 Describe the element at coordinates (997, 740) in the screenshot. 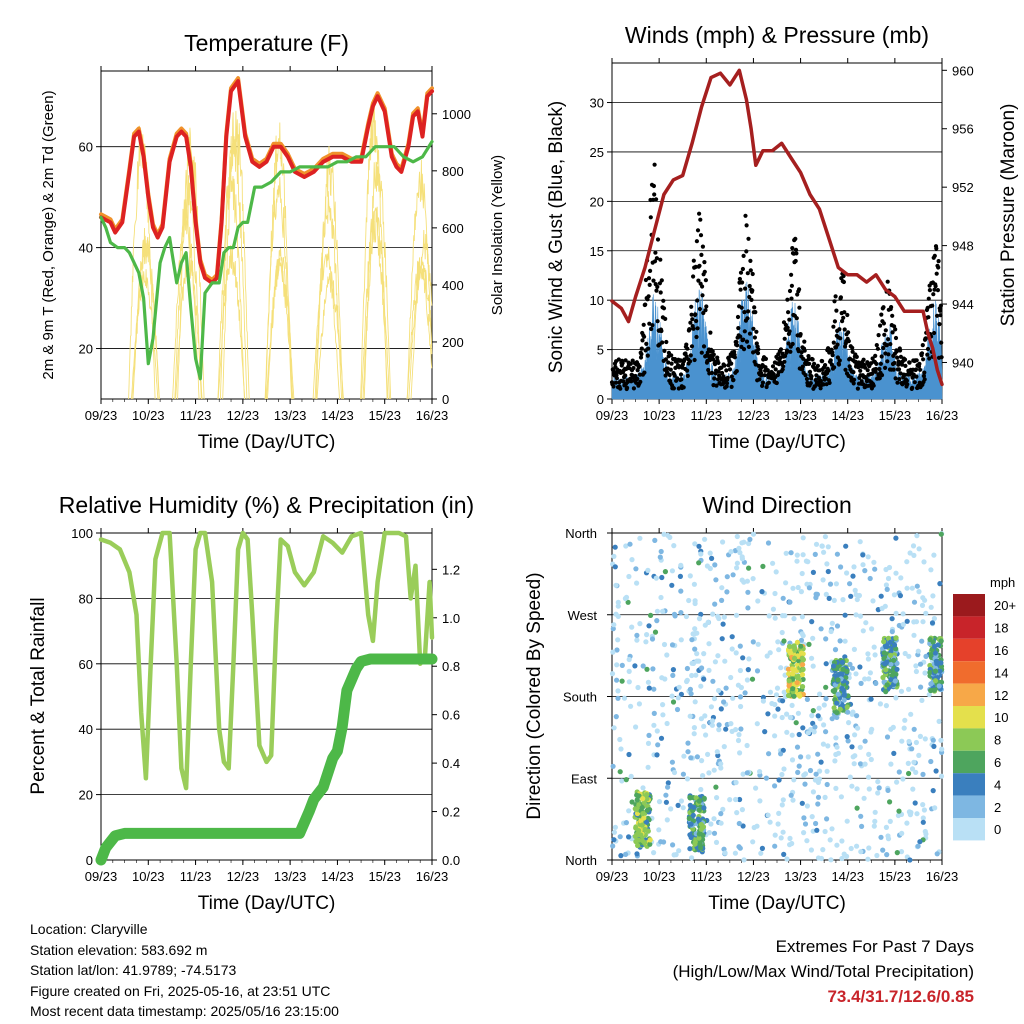

I see `colorbar-label: 8` at that location.